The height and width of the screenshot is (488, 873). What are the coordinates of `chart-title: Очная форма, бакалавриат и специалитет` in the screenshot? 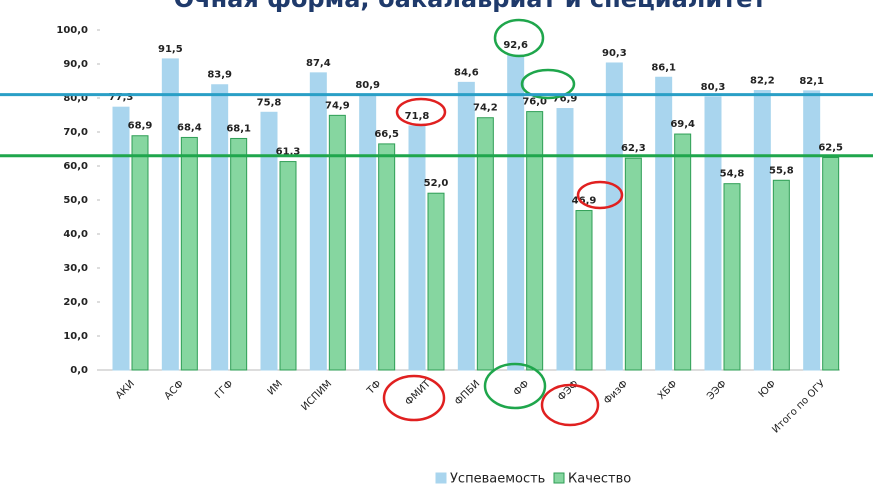 It's located at (470, 6).